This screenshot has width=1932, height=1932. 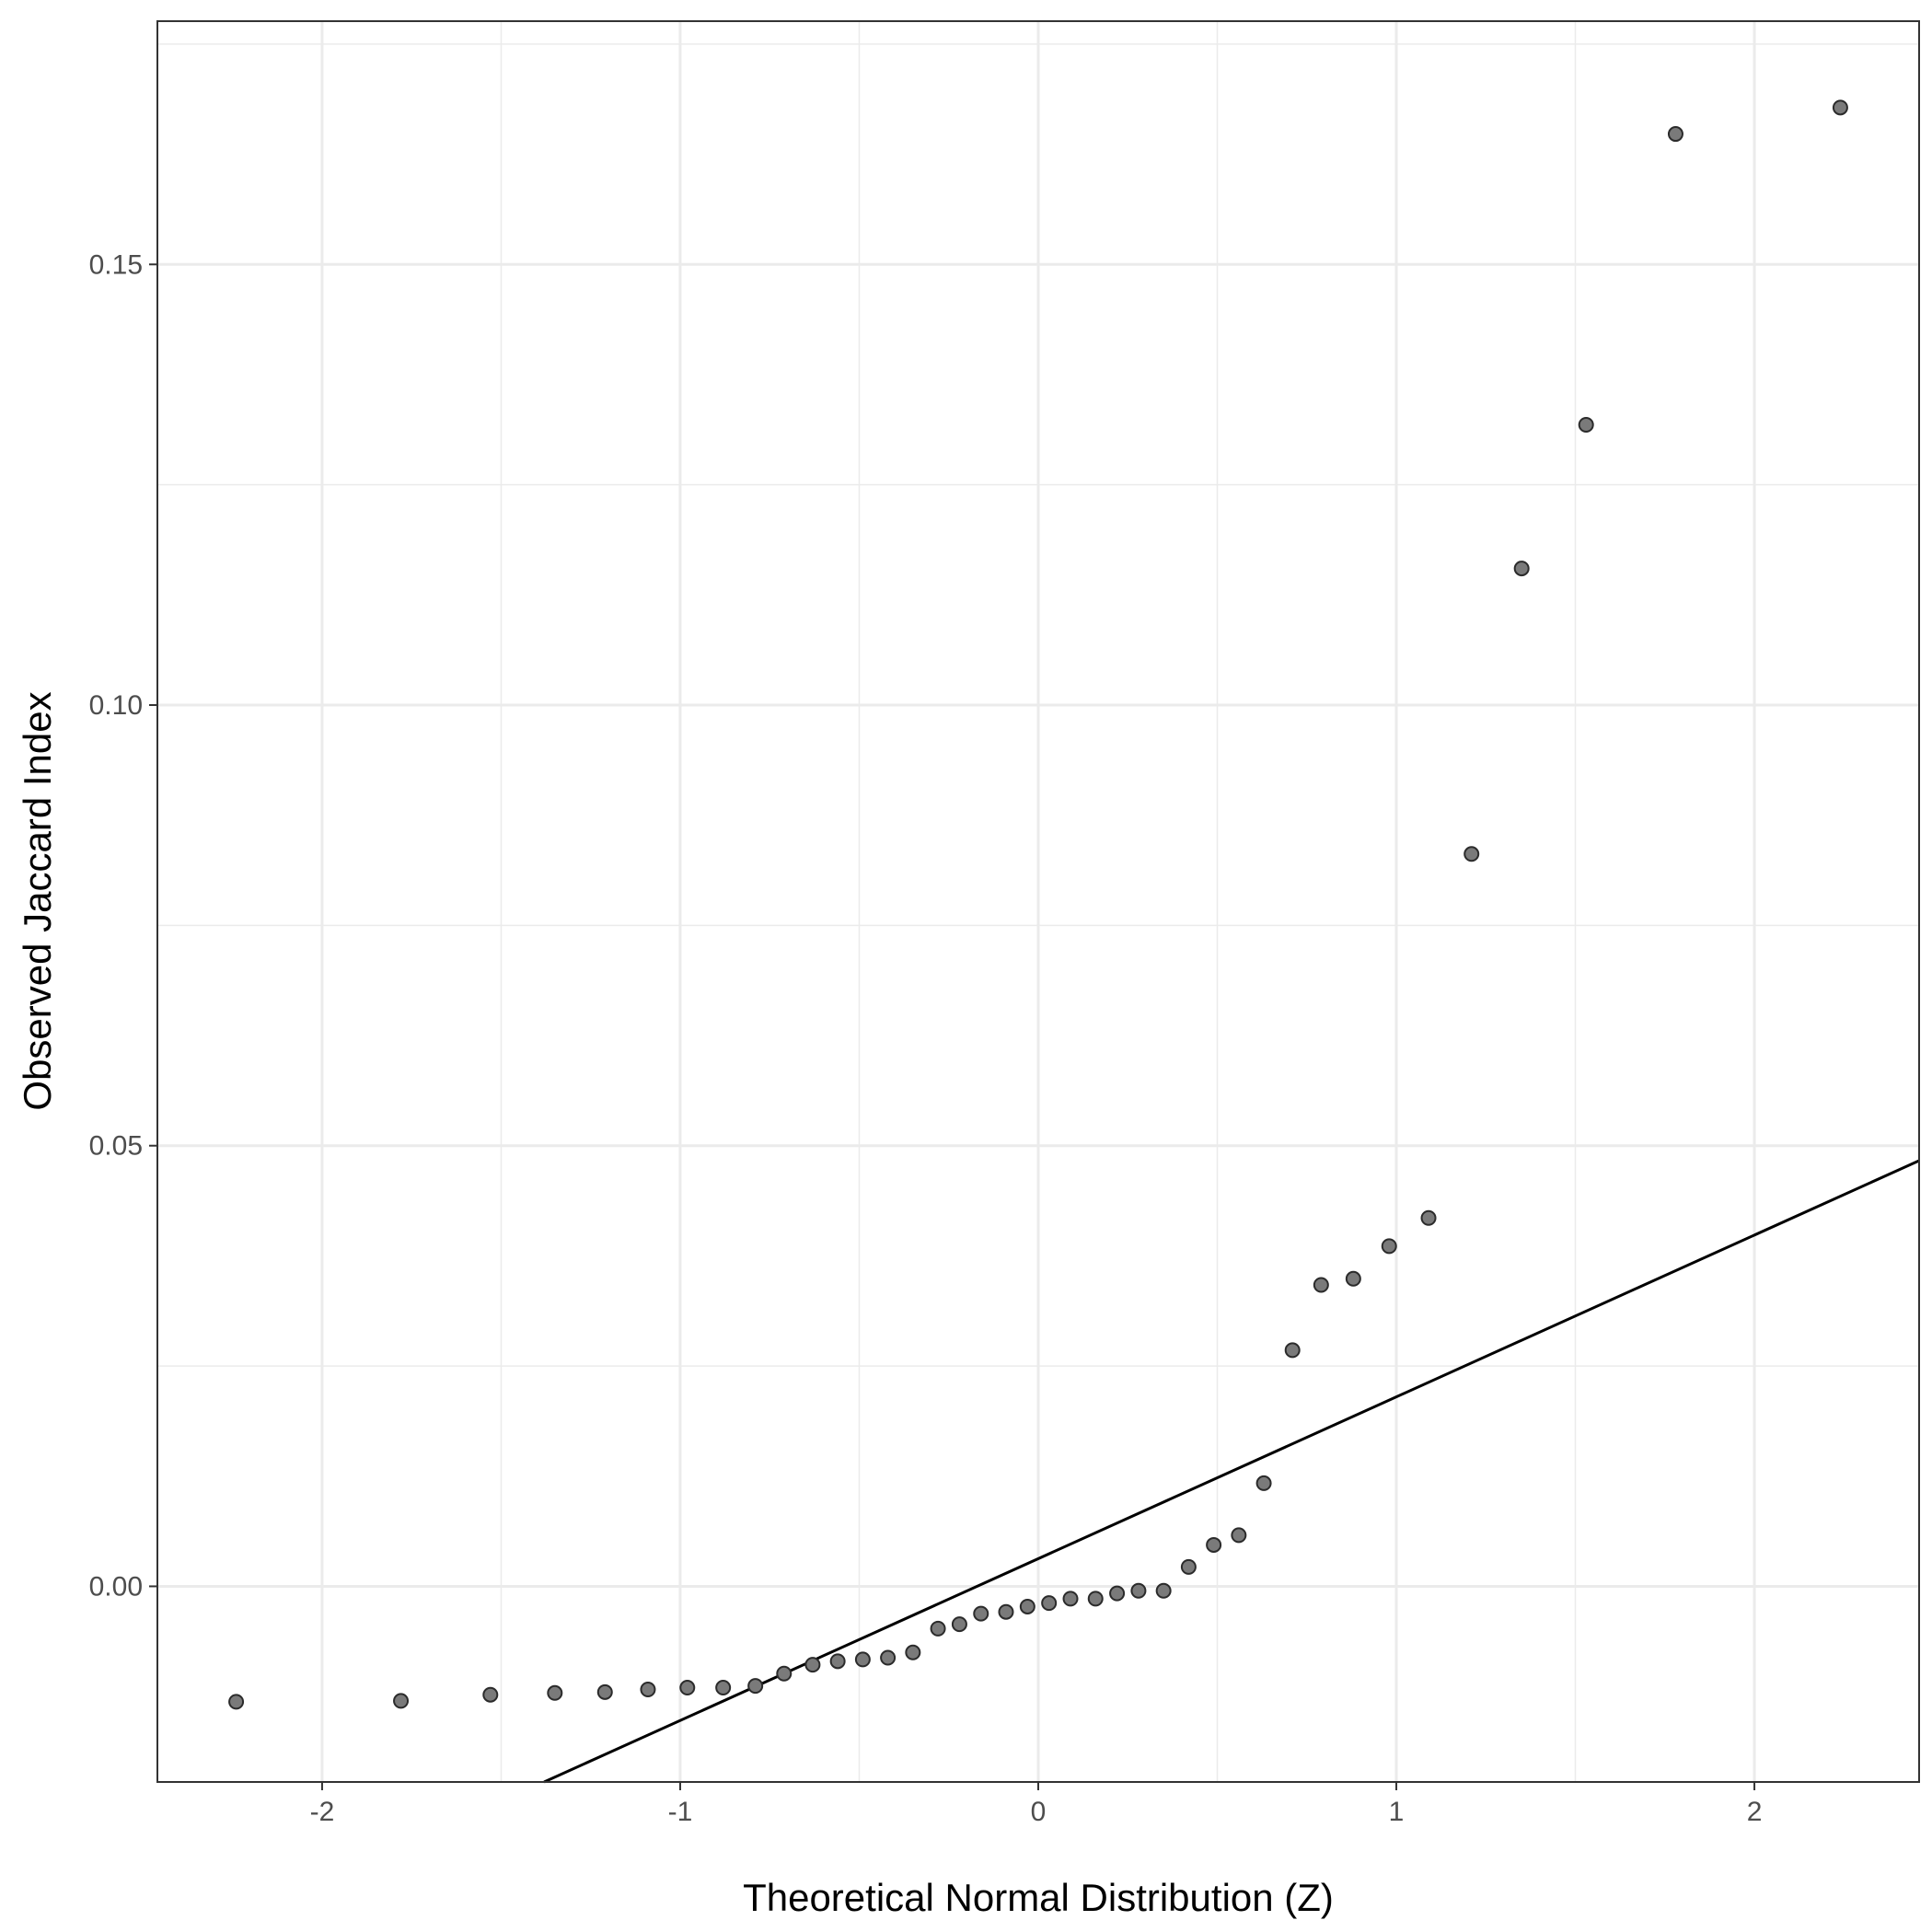 What do you see at coordinates (680, 1812) in the screenshot?
I see `x-tick-label: -1` at bounding box center [680, 1812].